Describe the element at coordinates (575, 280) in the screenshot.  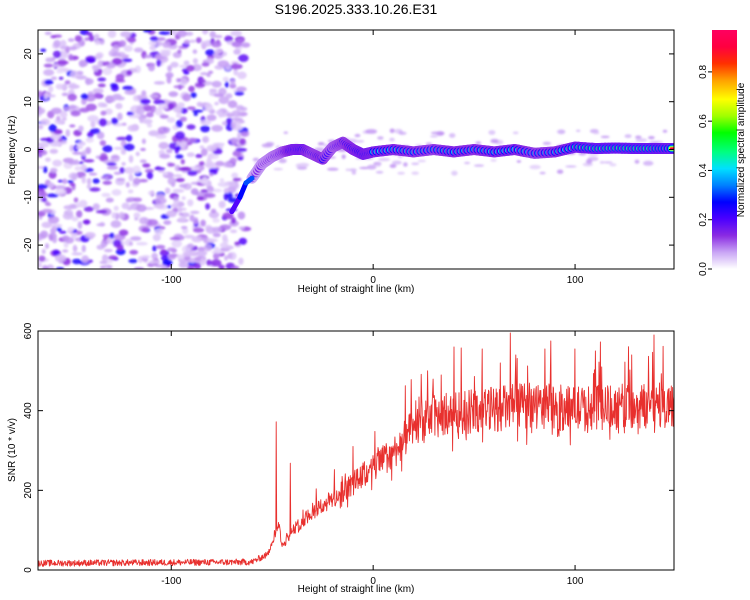
I see `x-tick-label: 100` at that location.